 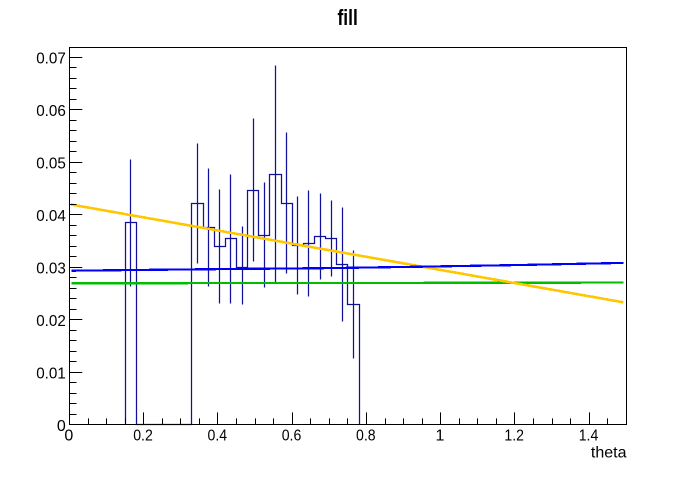 I want to click on svg-text: 0.01, so click(x=51, y=373).